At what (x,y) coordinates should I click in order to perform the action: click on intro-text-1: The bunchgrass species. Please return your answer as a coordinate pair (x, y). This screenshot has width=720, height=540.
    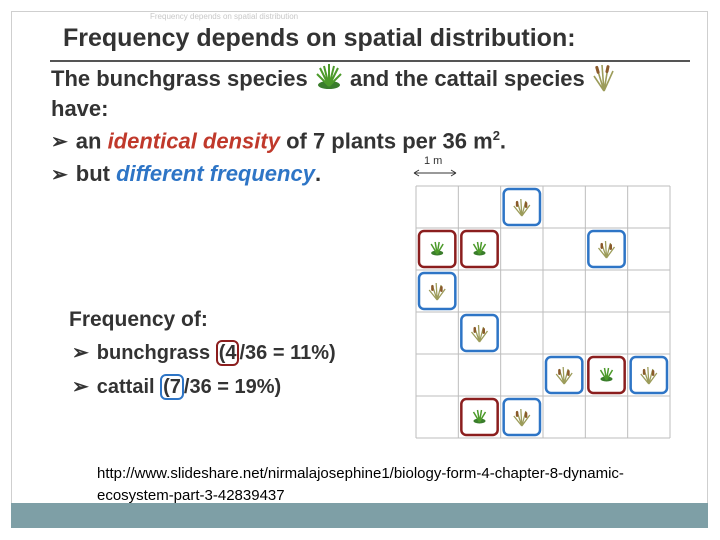
    Looking at the image, I should click on (179, 78).